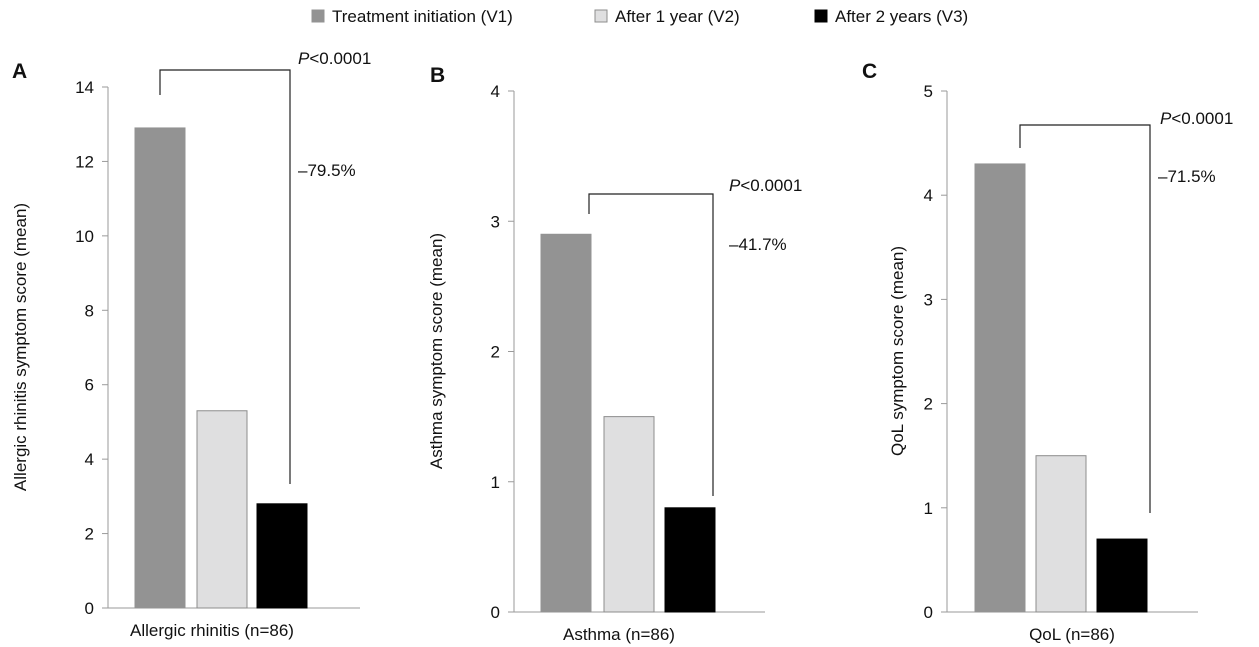  What do you see at coordinates (212, 630) in the screenshot?
I see `x-axis-label: Allergic rhinitis (n=86)` at bounding box center [212, 630].